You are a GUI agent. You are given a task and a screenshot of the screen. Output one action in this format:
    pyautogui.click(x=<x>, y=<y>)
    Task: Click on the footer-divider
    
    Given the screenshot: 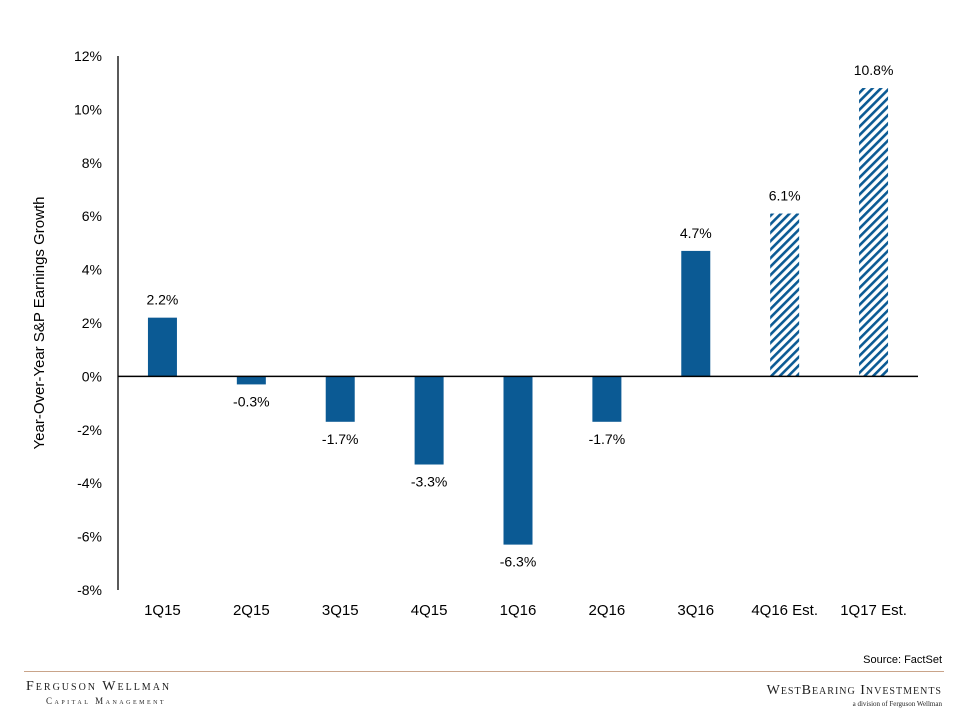 What is the action you would take?
    pyautogui.click(x=484, y=671)
    